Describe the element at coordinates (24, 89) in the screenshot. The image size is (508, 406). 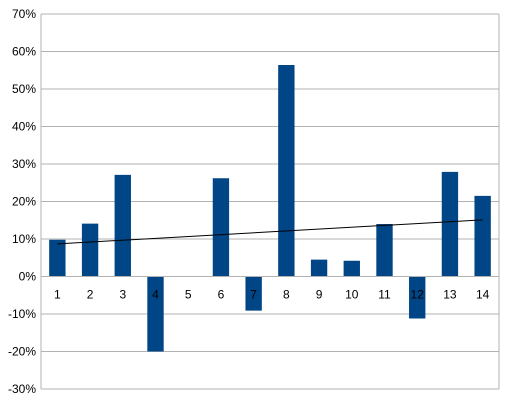
I see `y-tick-label: 50%` at that location.